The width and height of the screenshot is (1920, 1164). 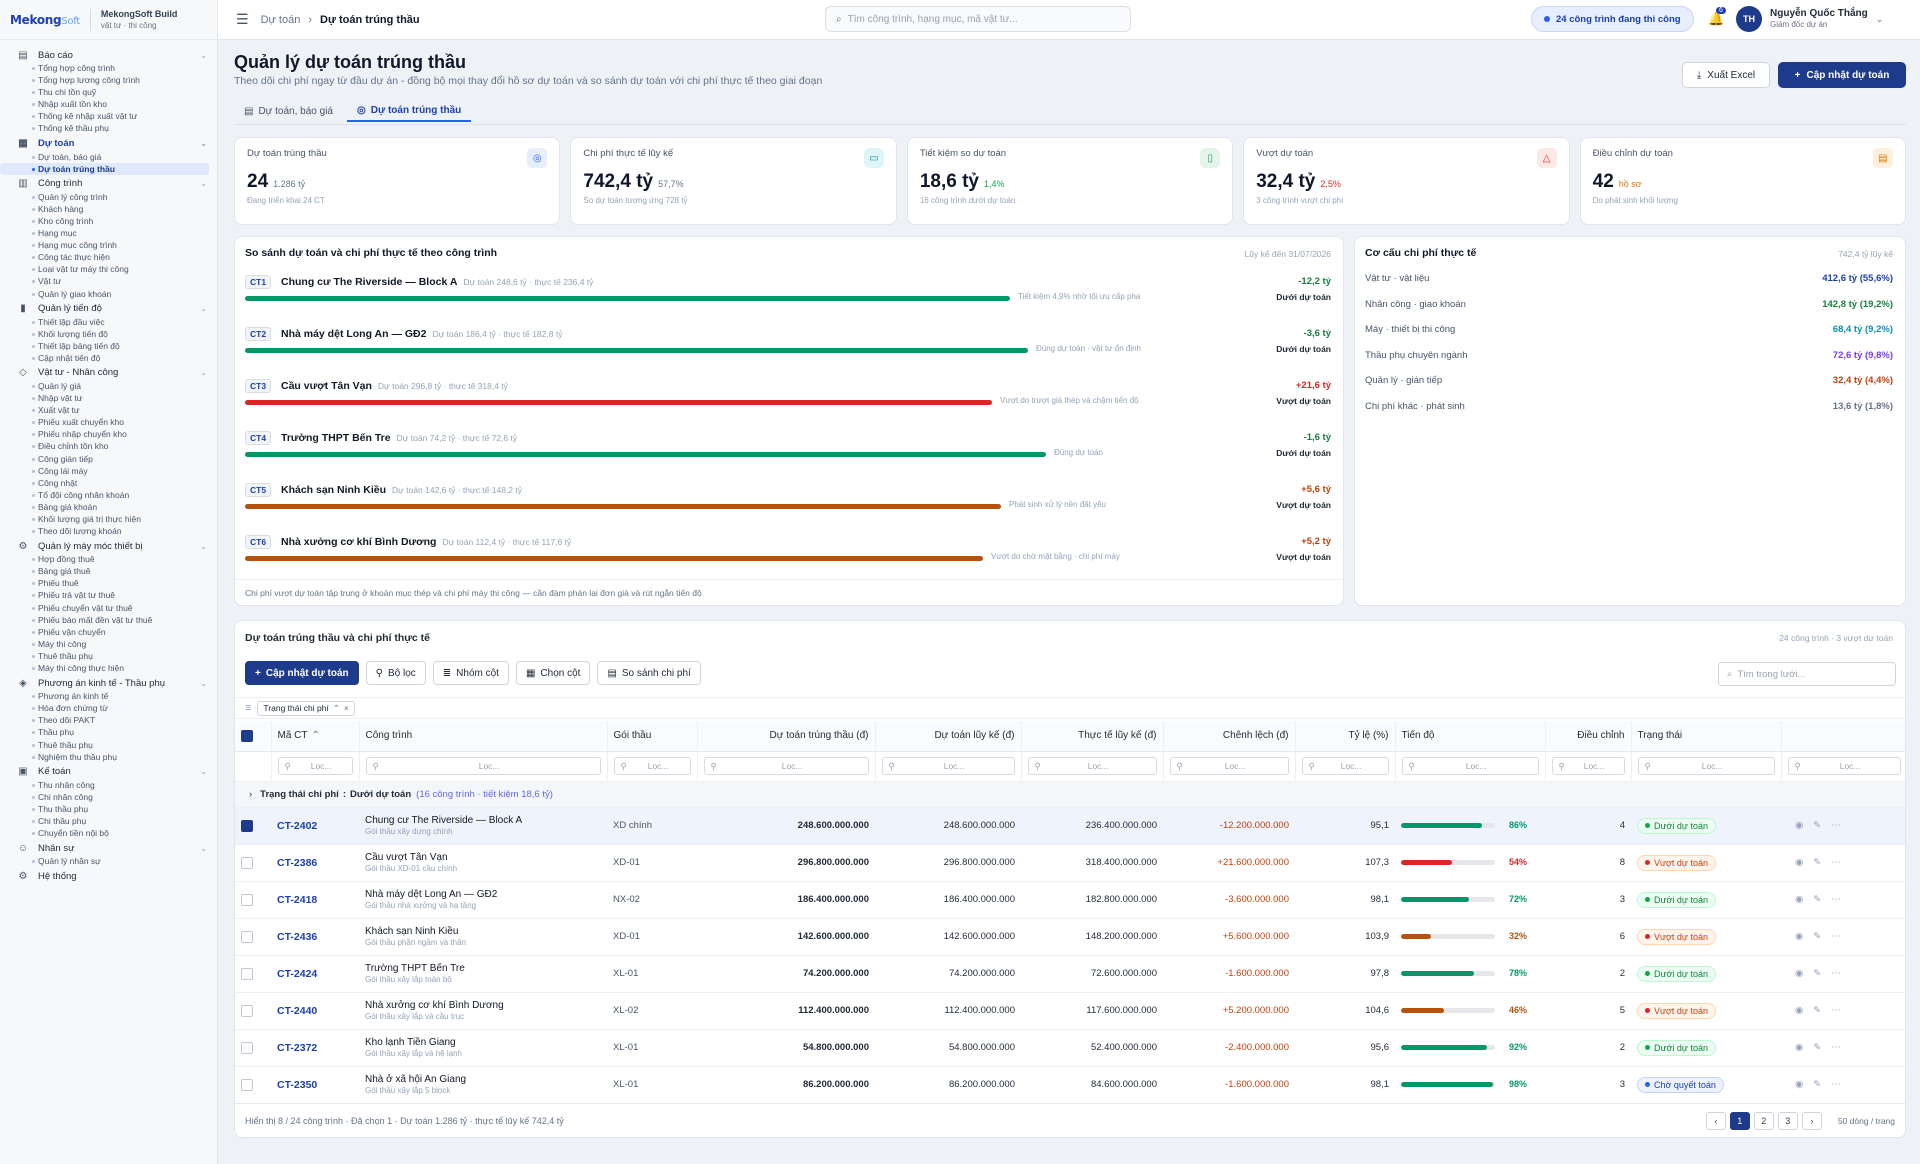 I want to click on chon-cot-button: ▦ Chọn cột, so click(x=553, y=673).